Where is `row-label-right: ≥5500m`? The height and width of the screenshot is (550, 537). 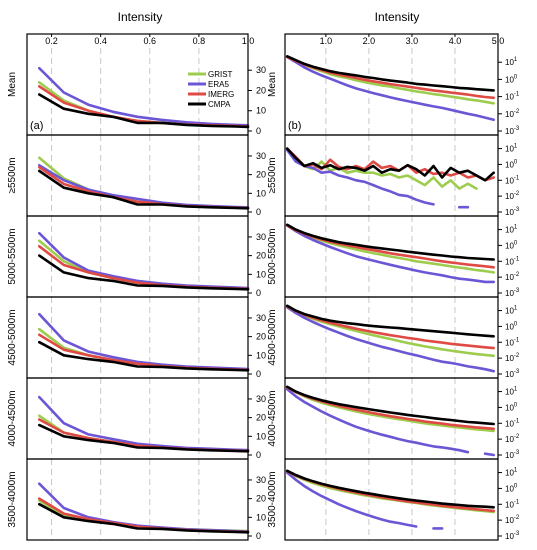 row-label-right: ≥5500m is located at coordinates (272, 175).